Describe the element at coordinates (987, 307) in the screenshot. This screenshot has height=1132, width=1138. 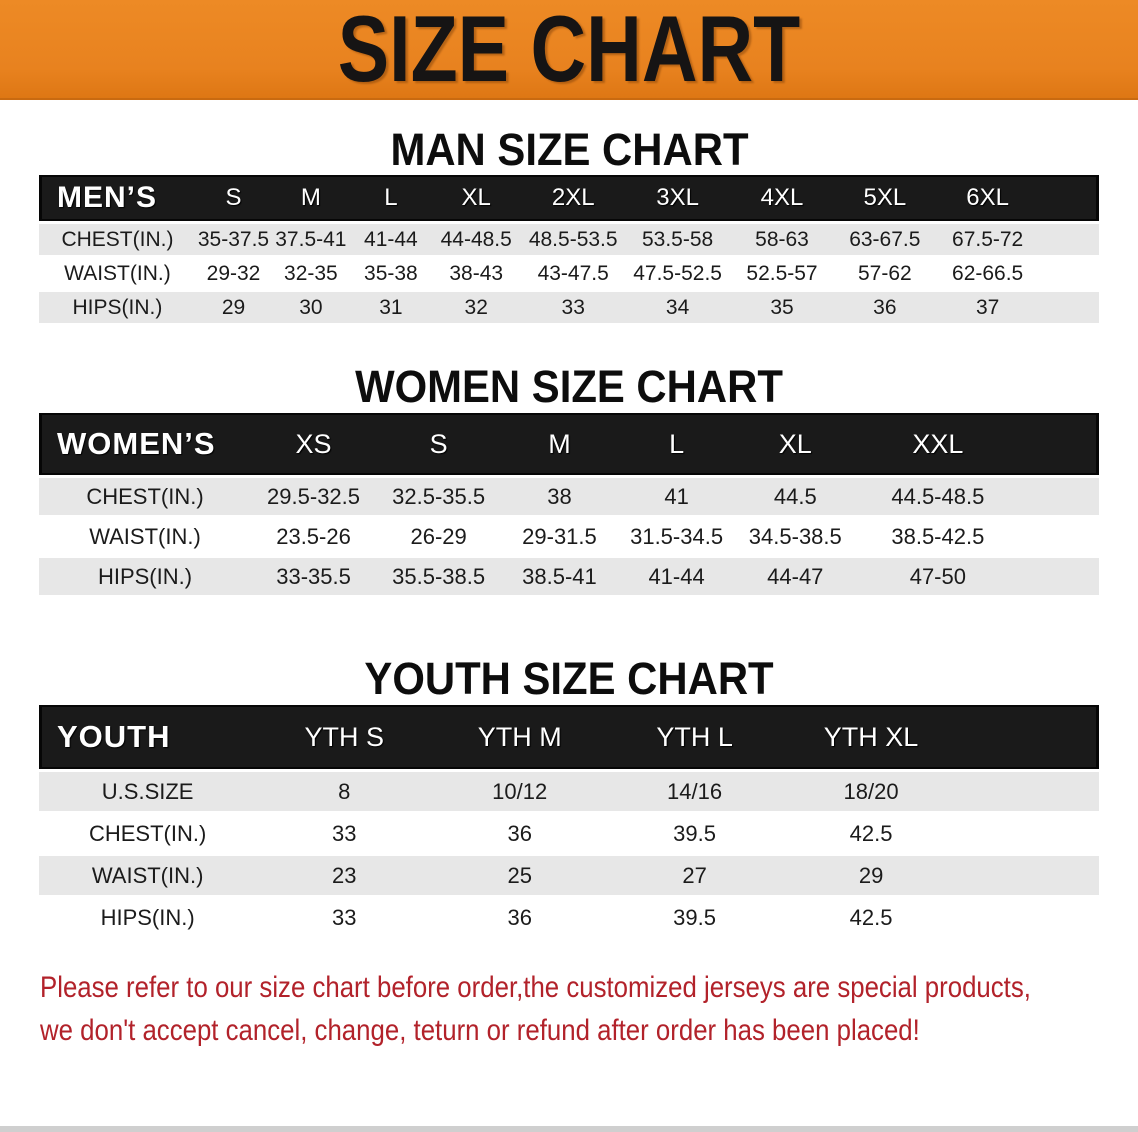
I see `size-cell: 37` at that location.